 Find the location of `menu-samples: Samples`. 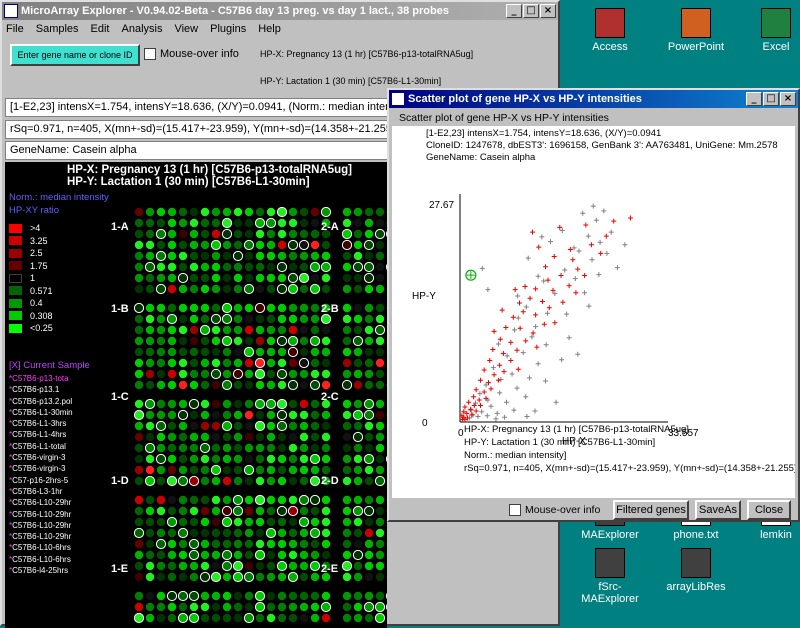

menu-samples: Samples is located at coordinates (57, 29).